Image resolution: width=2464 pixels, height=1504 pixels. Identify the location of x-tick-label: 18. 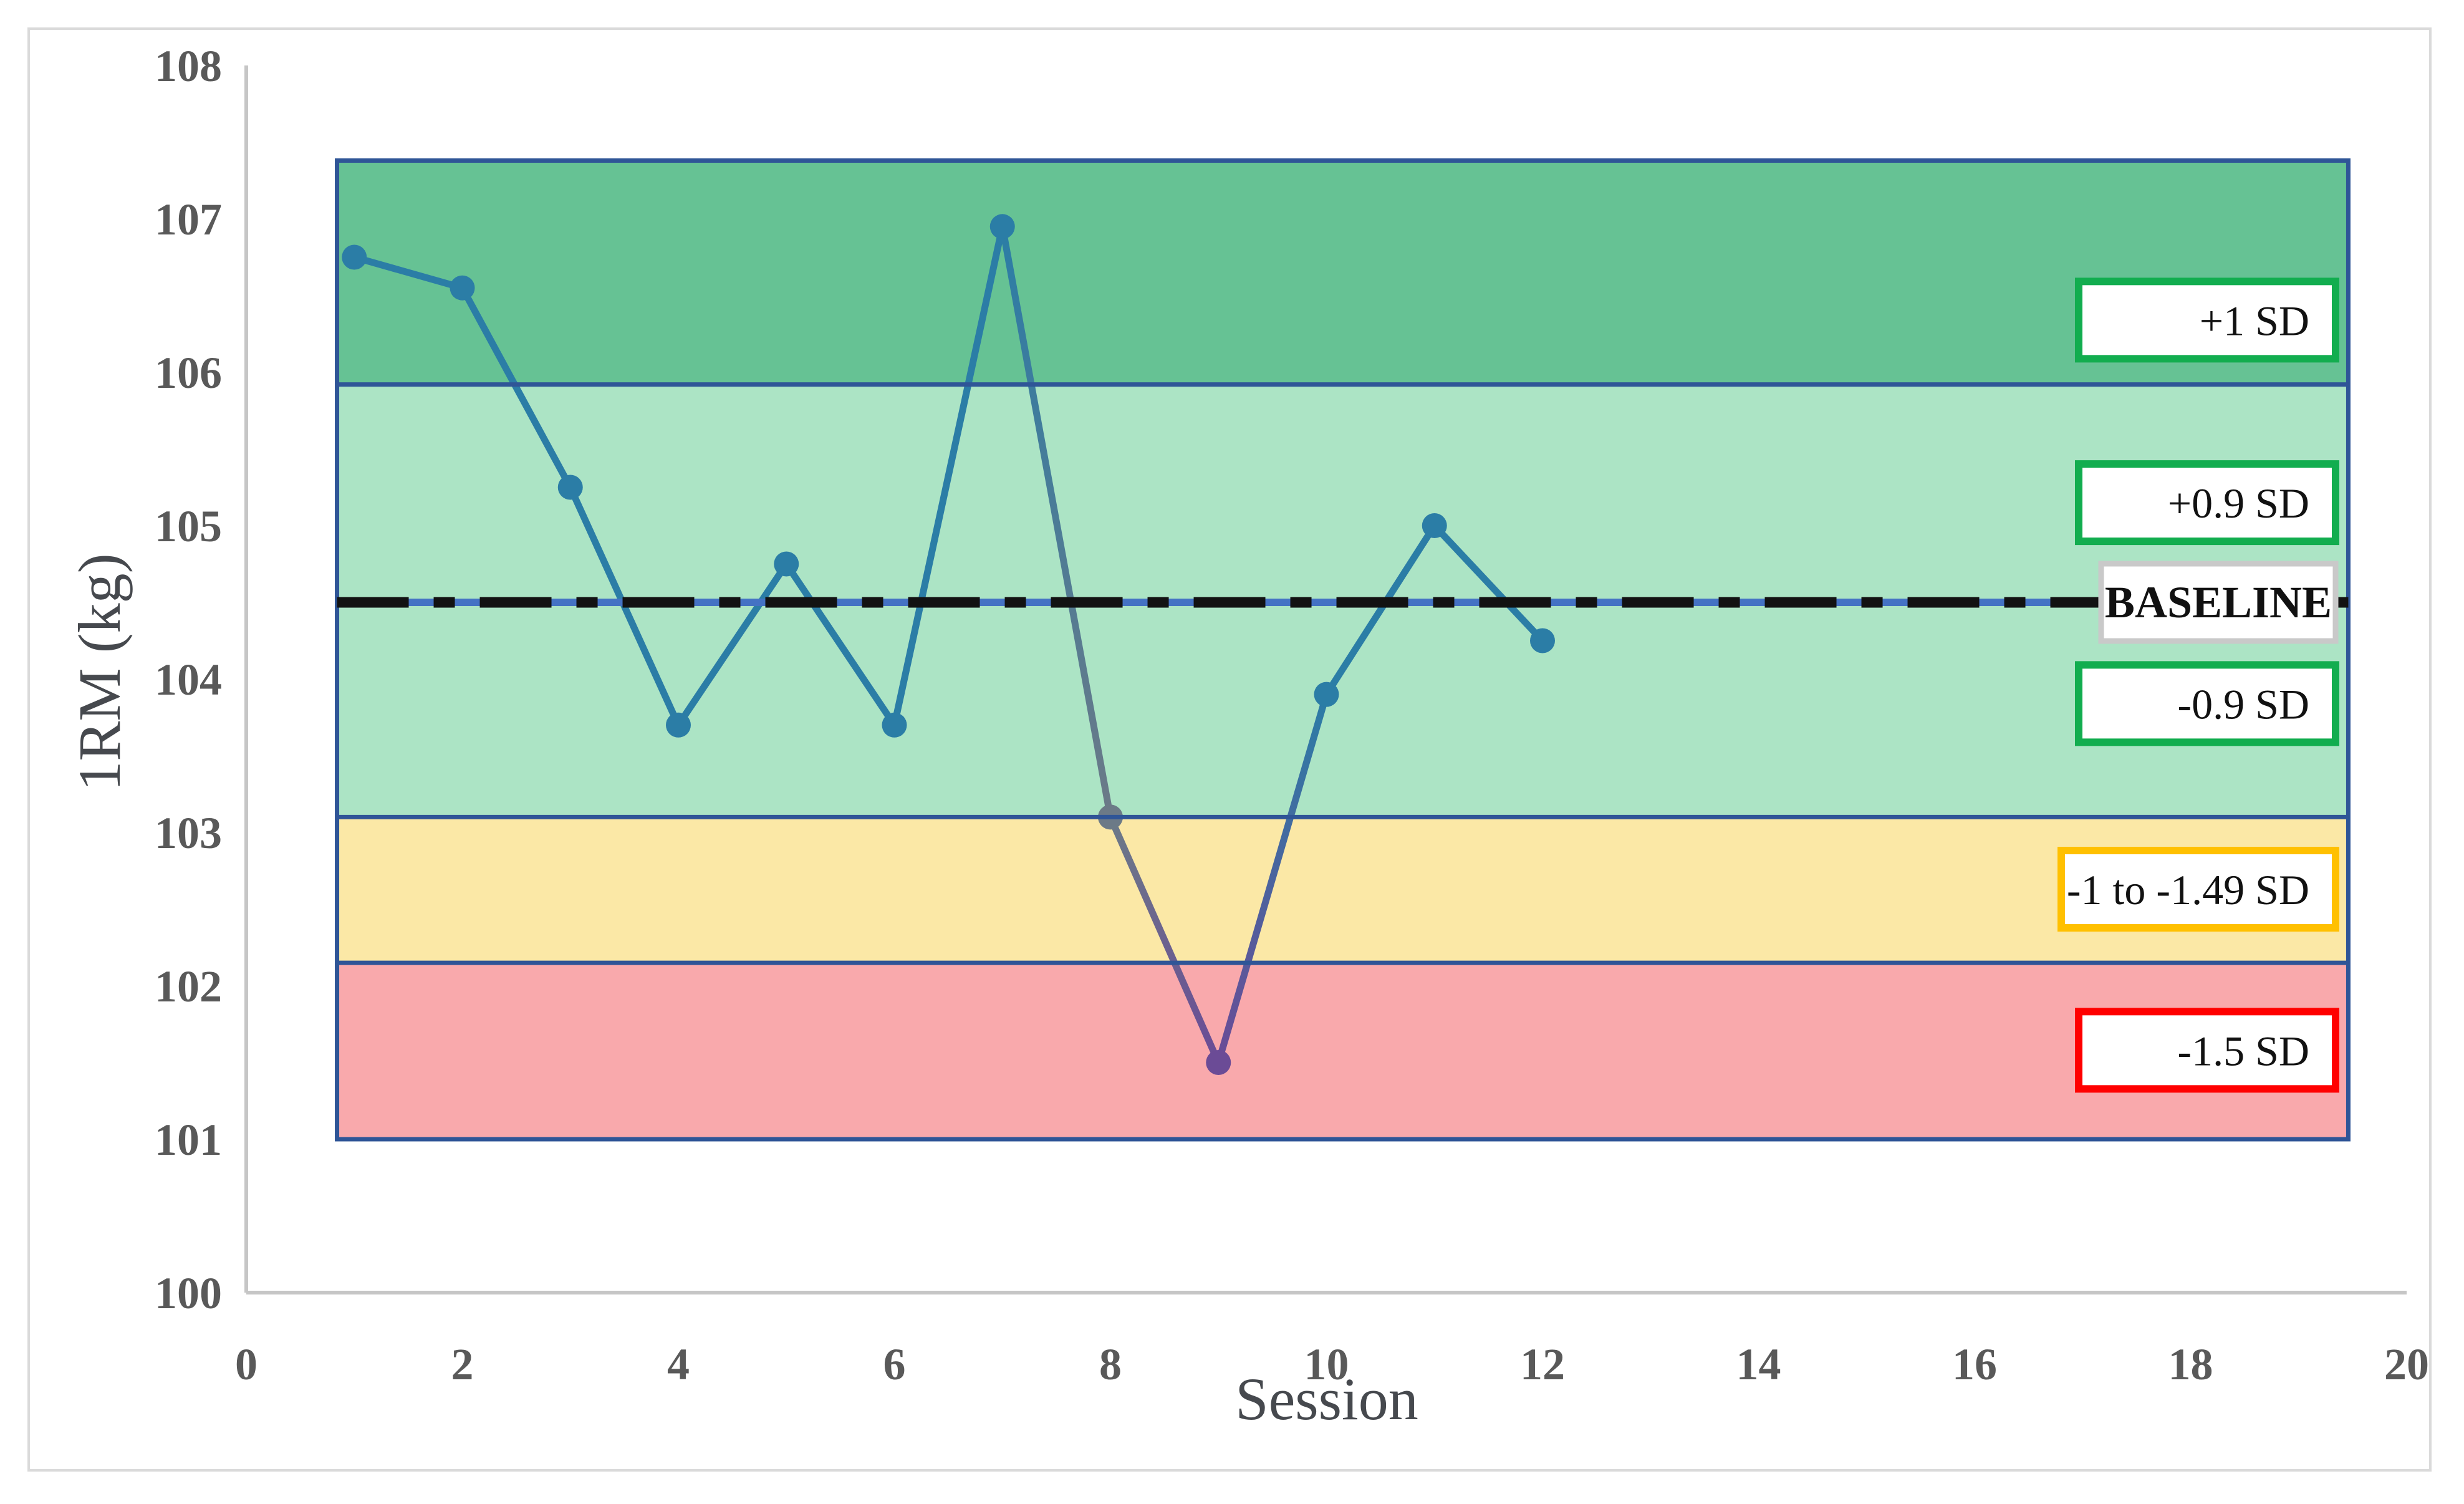
(2190, 1364).